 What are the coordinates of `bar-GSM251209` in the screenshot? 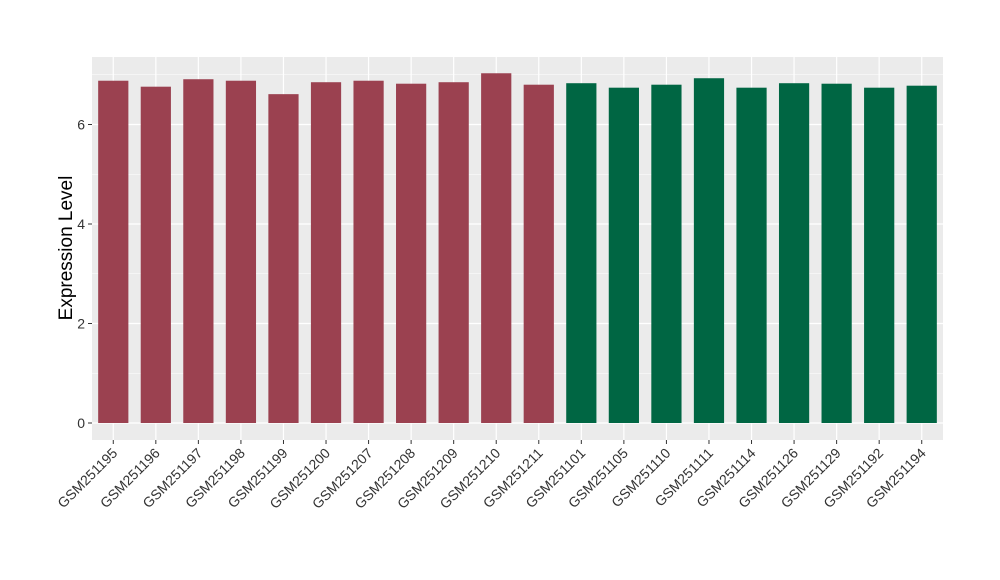 It's located at (453, 253).